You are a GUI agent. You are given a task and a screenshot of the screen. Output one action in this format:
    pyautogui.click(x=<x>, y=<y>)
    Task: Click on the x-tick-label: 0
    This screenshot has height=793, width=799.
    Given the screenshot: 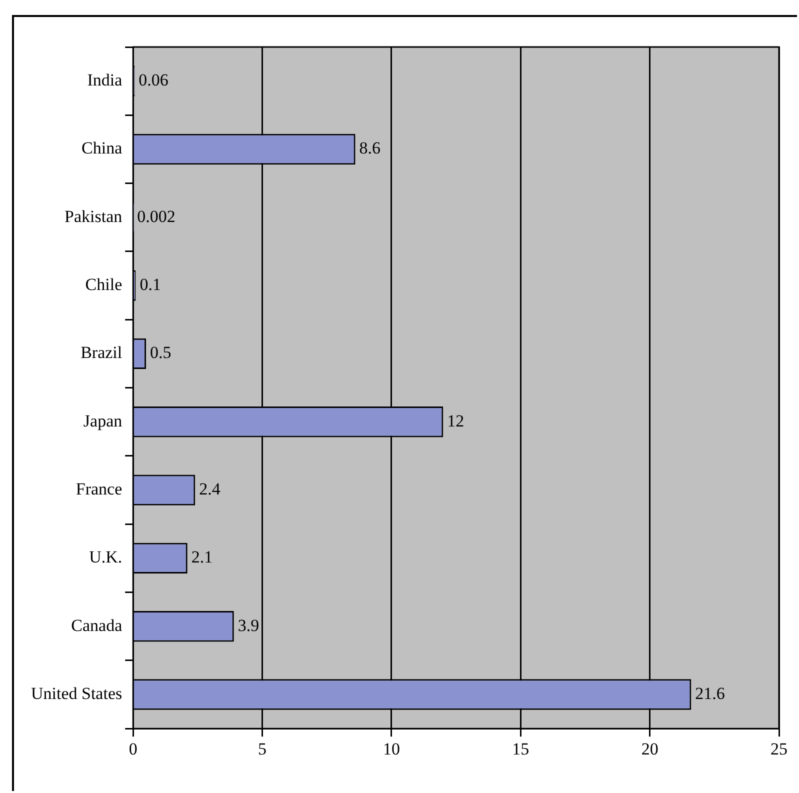 What is the action you would take?
    pyautogui.click(x=133, y=748)
    